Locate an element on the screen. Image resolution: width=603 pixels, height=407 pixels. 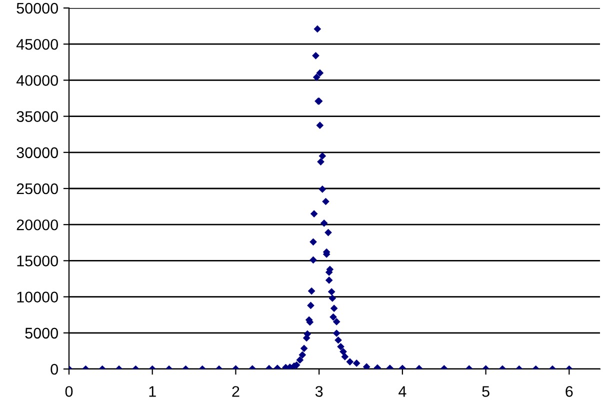
y-tick-label: 50000 is located at coordinates (37, 8).